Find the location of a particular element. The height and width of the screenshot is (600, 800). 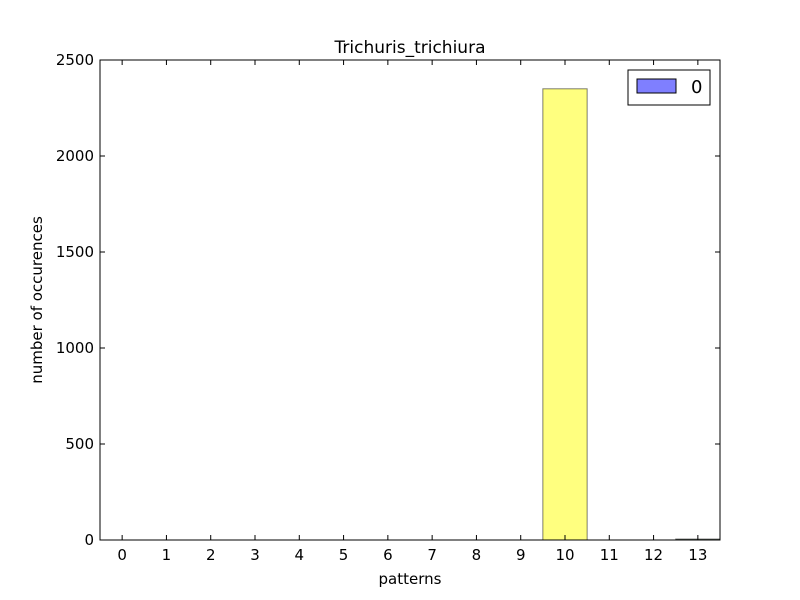

legend-label: 0 is located at coordinates (696, 87).